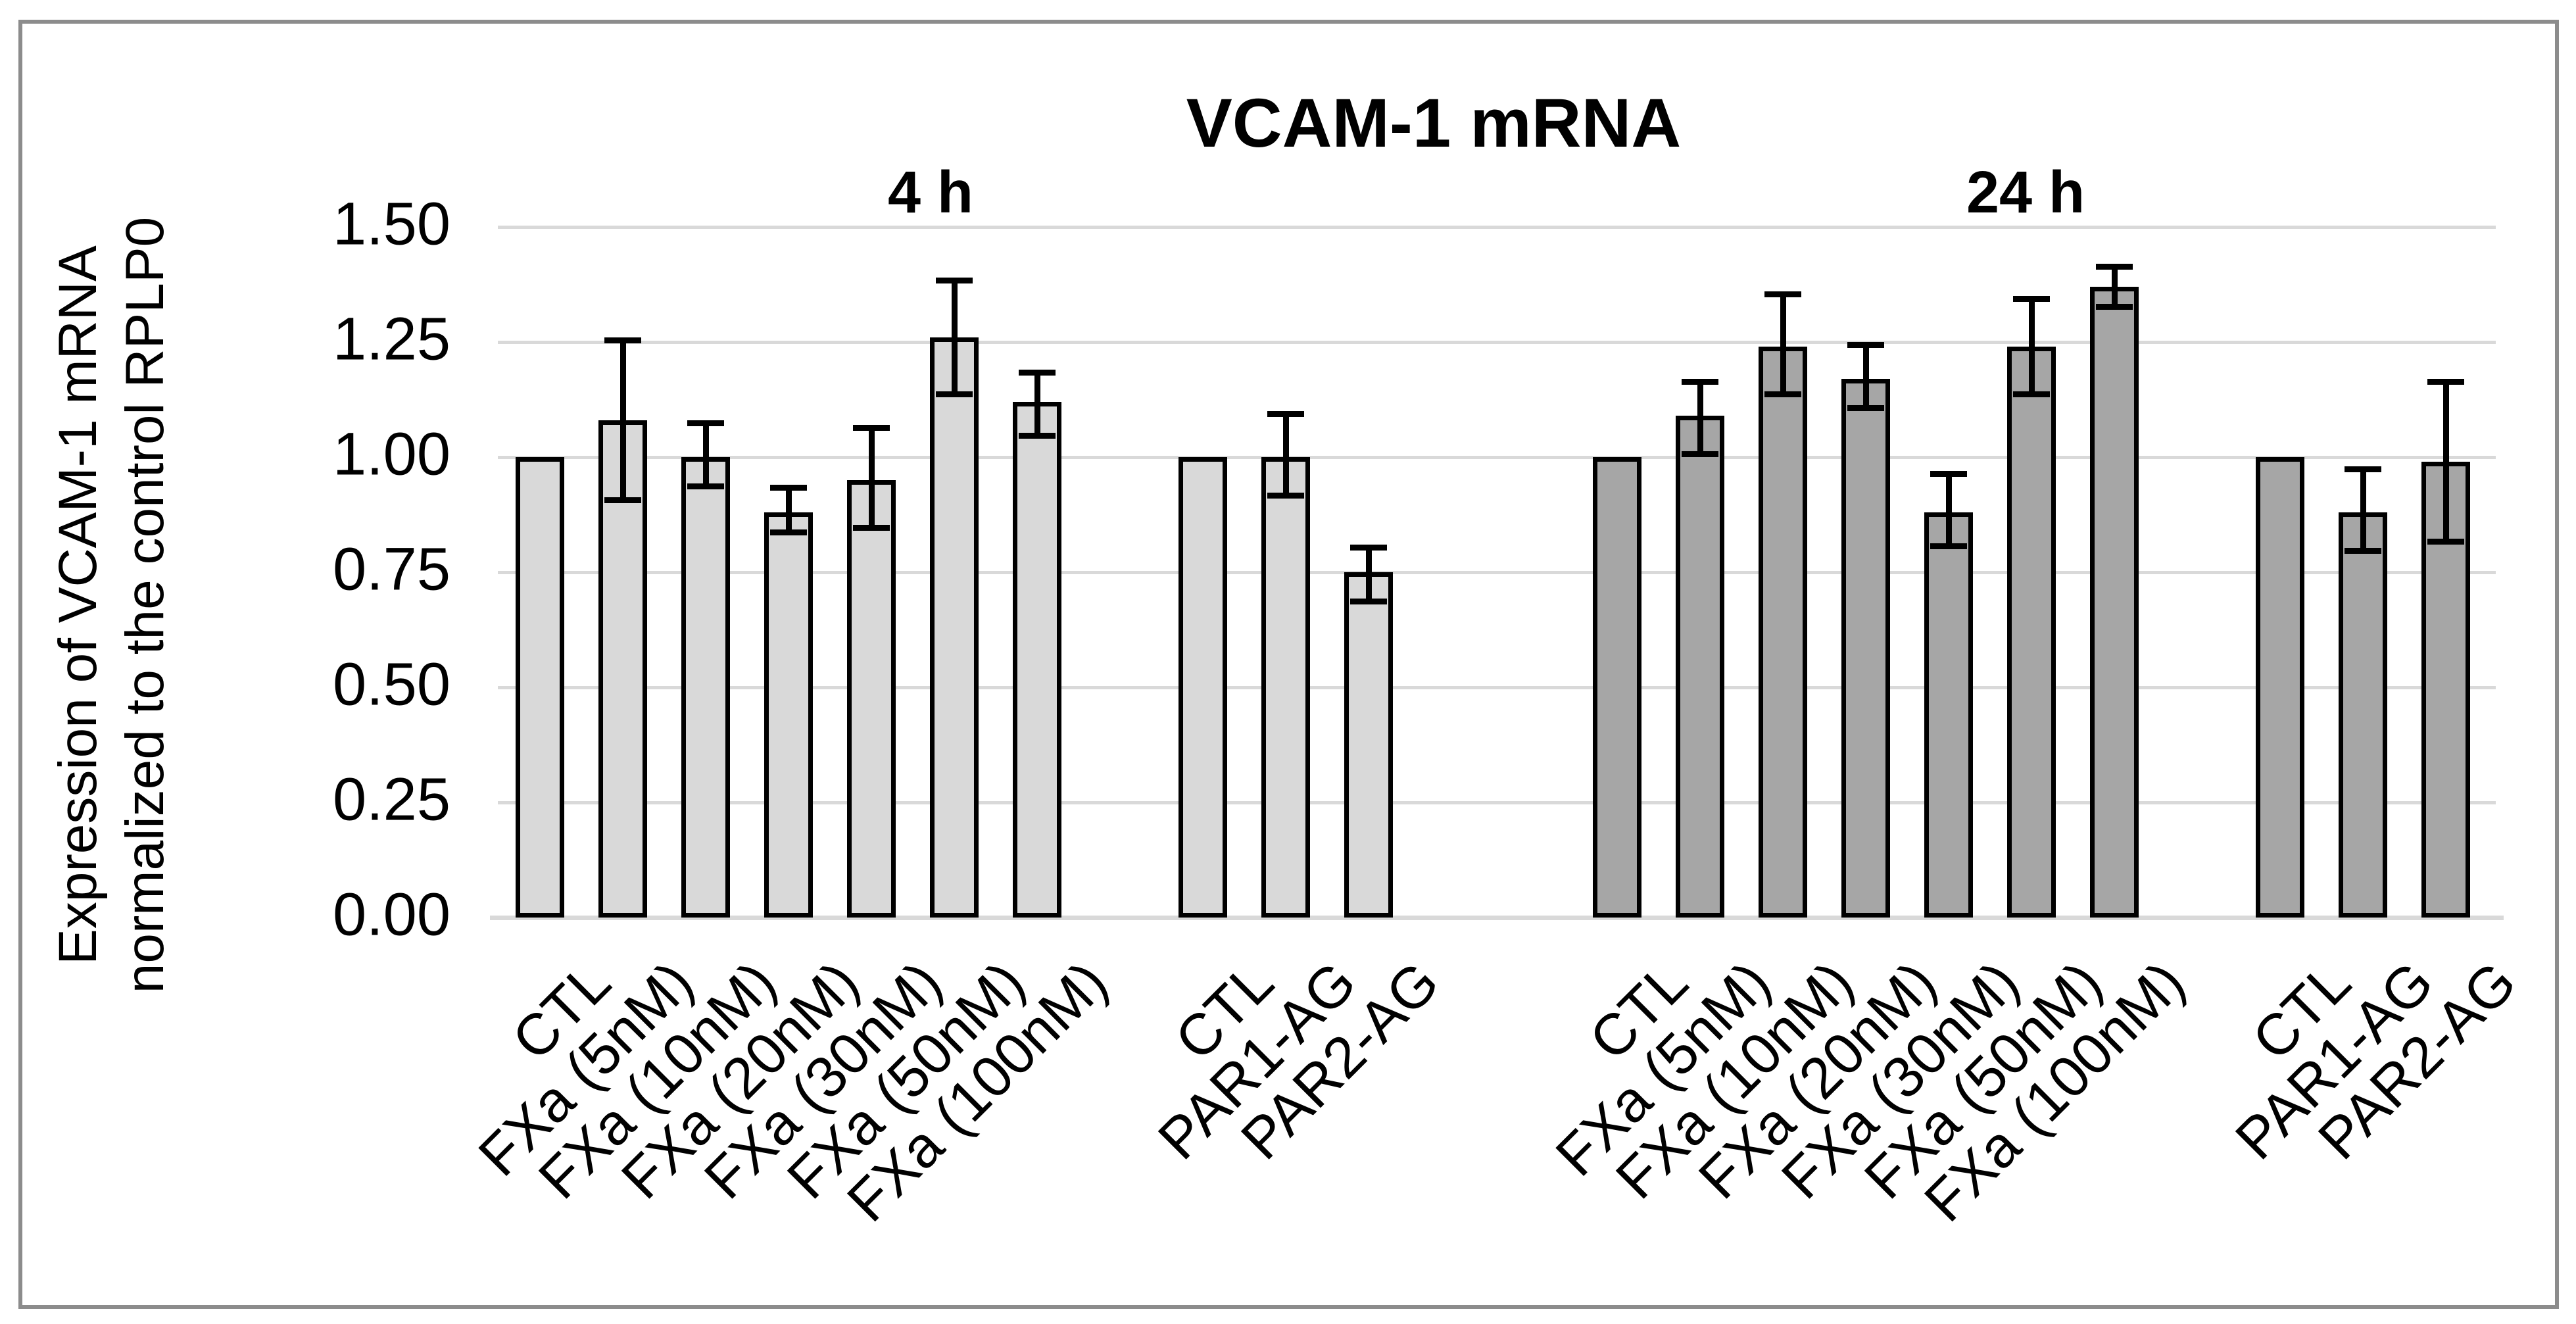 The height and width of the screenshot is (1324, 2576). Describe the element at coordinates (622, 669) in the screenshot. I see `bar-4h-FXa (5nM)` at that location.